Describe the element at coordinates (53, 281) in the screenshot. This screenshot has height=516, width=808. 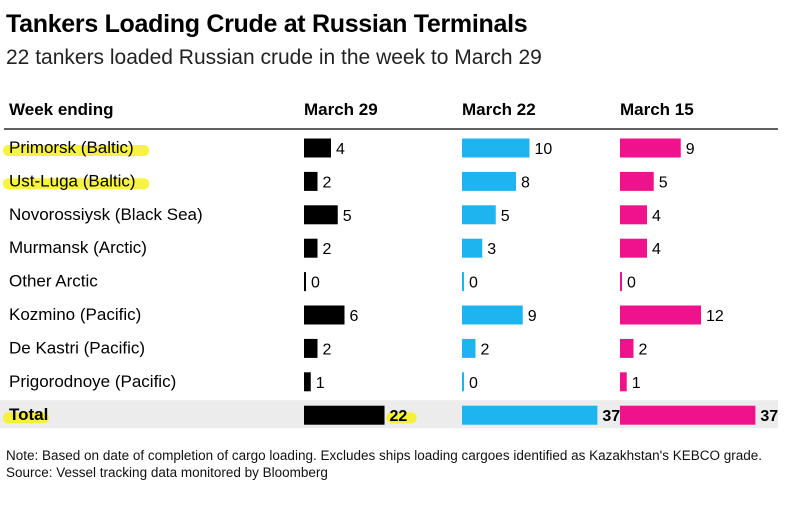
I see `row-label-other-arctic: Other Arctic` at that location.